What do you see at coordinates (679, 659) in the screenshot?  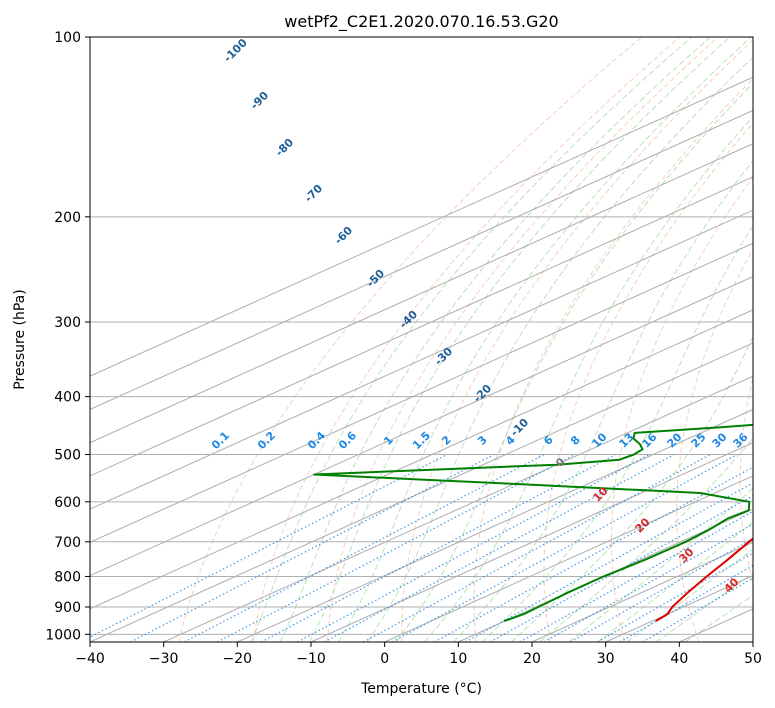 I see `x-tick-label: 40` at bounding box center [679, 659].